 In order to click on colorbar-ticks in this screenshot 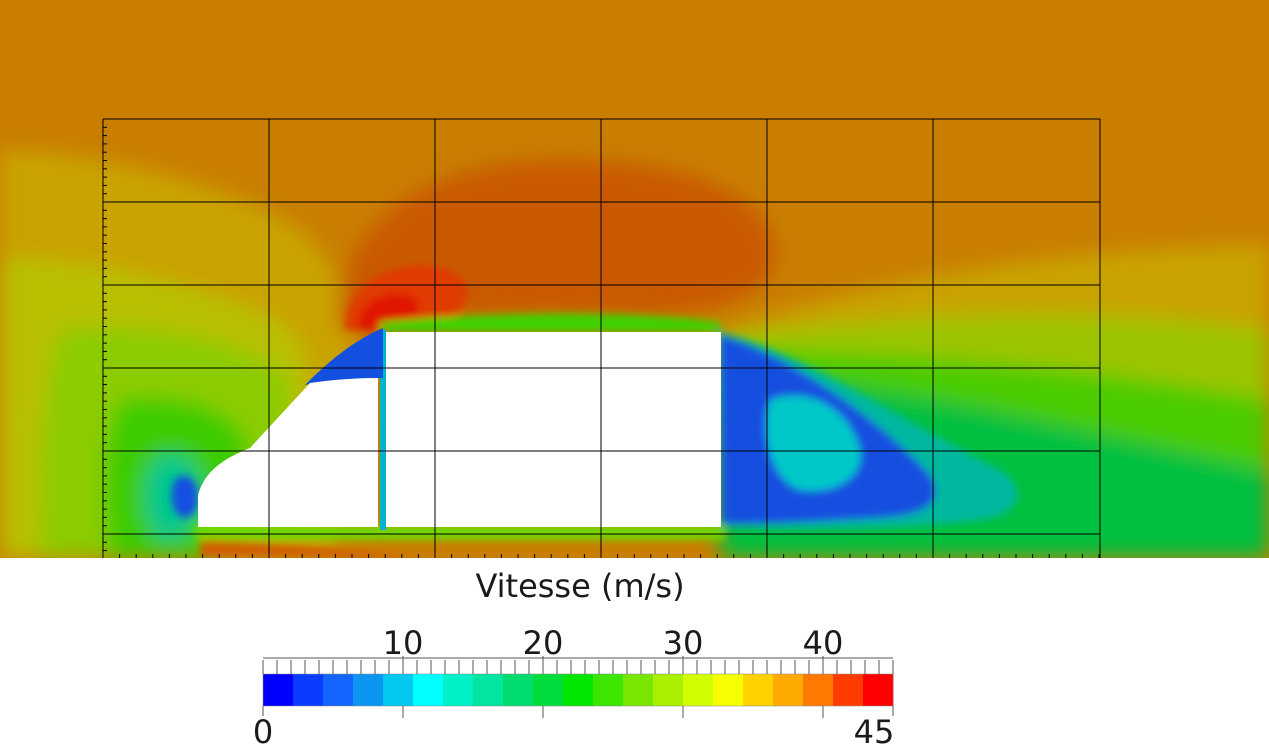, I will do `click(578, 687)`.